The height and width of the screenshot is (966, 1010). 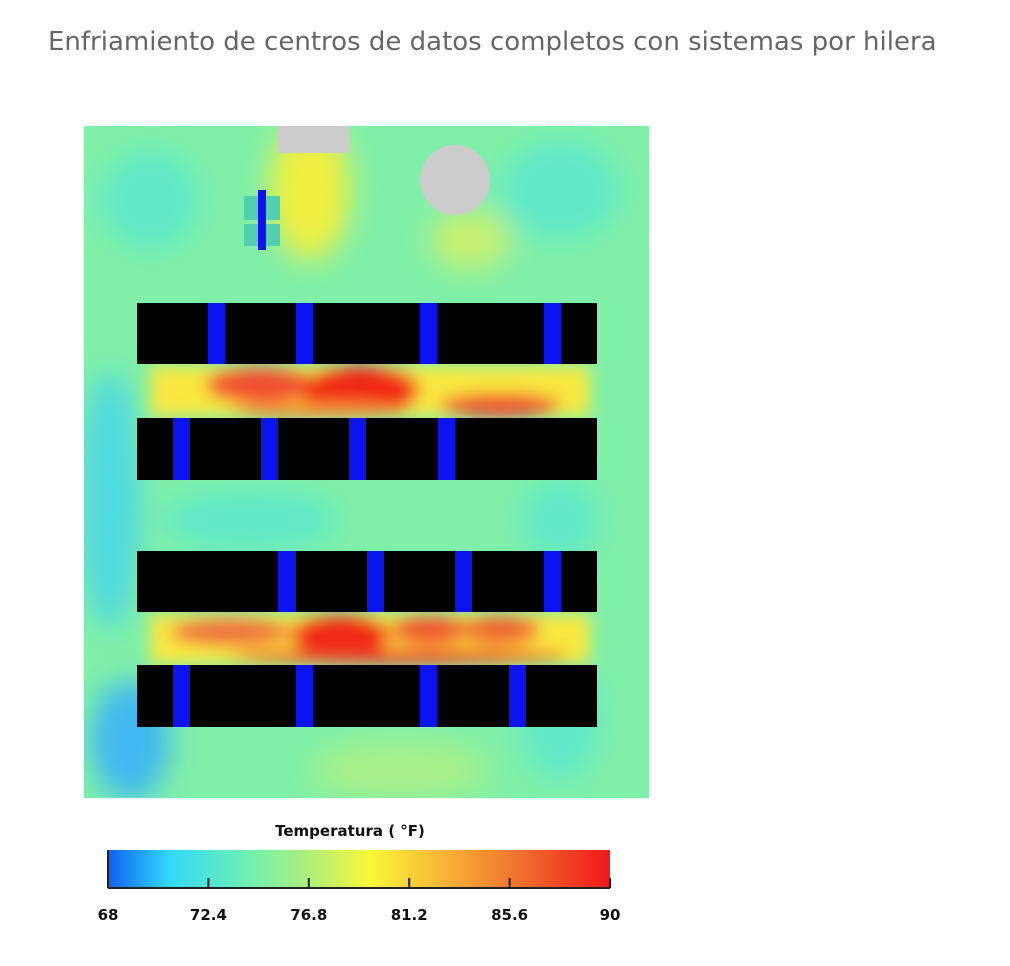 What do you see at coordinates (359, 869) in the screenshot?
I see `color-bar` at bounding box center [359, 869].